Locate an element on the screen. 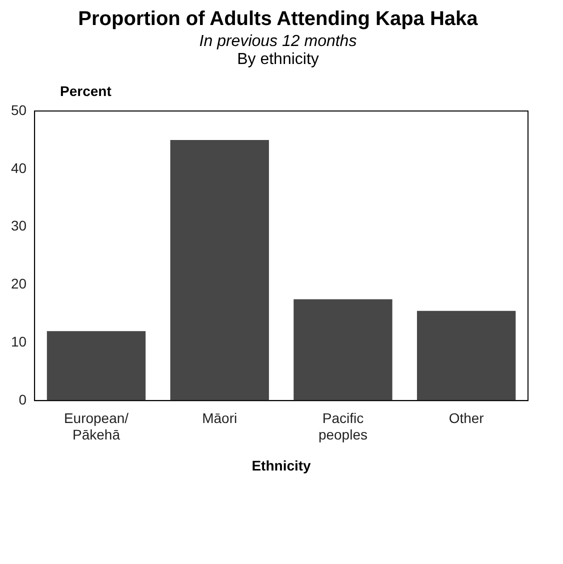 This screenshot has height=564, width=563. y-tick-label: 40 is located at coordinates (18, 168).